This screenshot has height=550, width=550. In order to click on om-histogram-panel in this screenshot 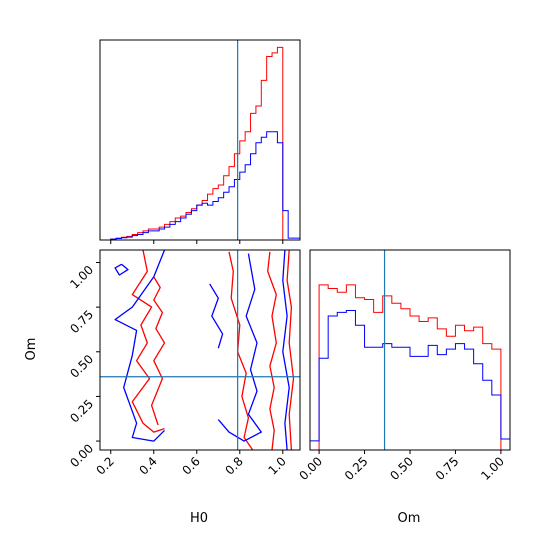, I will do `click(410, 350)`.